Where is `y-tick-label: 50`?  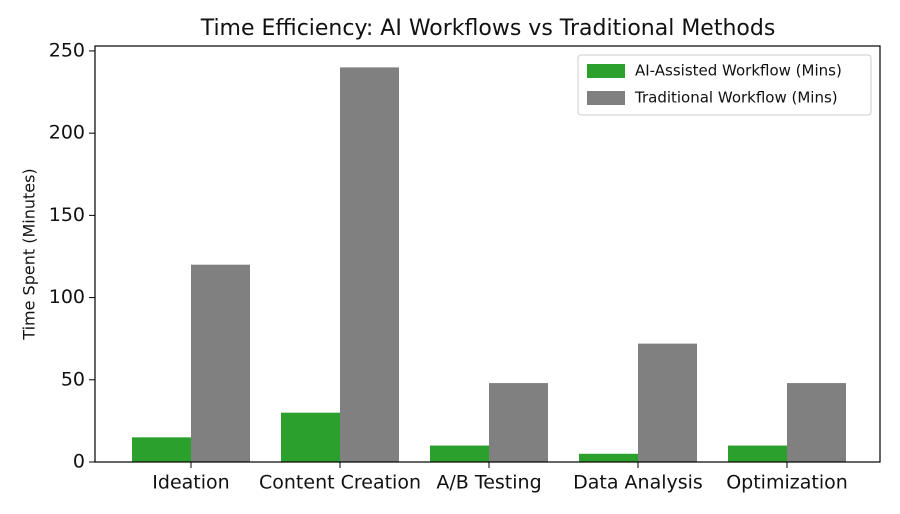
y-tick-label: 50 is located at coordinates (73, 379).